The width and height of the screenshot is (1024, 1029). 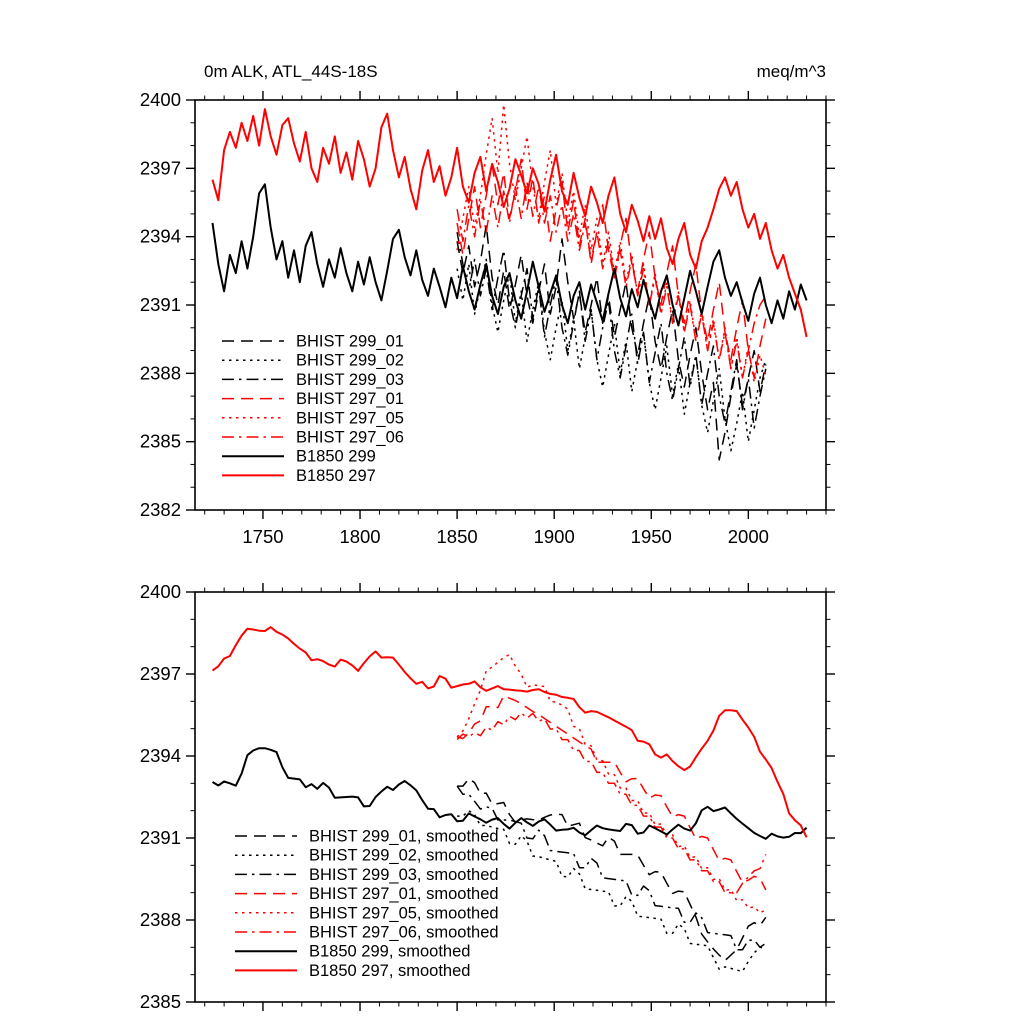 I want to click on chart-units-label: meq/m^3, so click(x=791, y=71).